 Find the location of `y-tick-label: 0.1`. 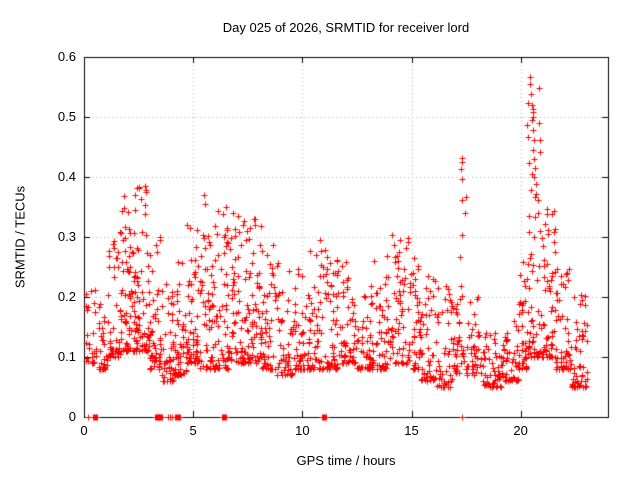

y-tick-label: 0.1 is located at coordinates (66, 356).